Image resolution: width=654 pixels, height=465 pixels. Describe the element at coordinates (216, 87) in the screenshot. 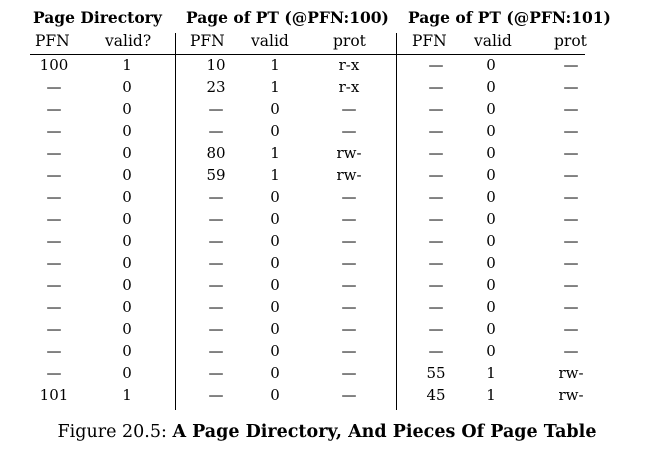

I see `pt100-pfn-cell: 23` at that location.